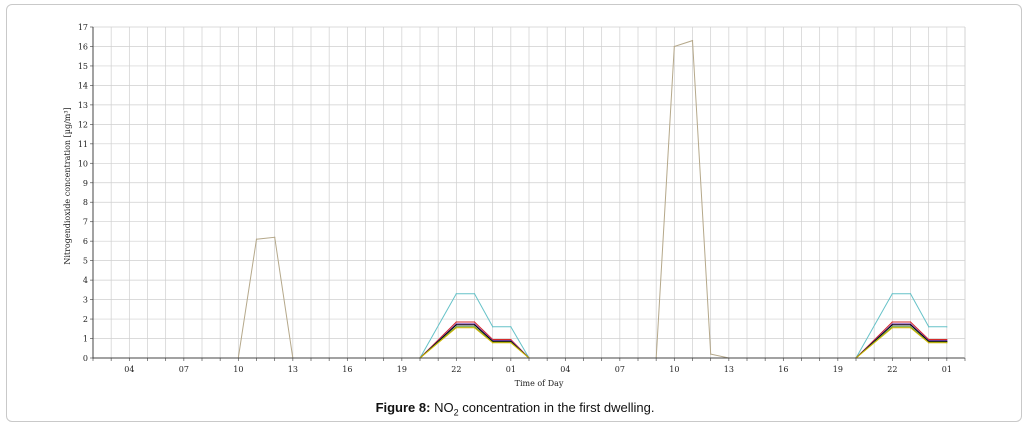  Describe the element at coordinates (83, 144) in the screenshot. I see `y-tick-label: 11` at that location.